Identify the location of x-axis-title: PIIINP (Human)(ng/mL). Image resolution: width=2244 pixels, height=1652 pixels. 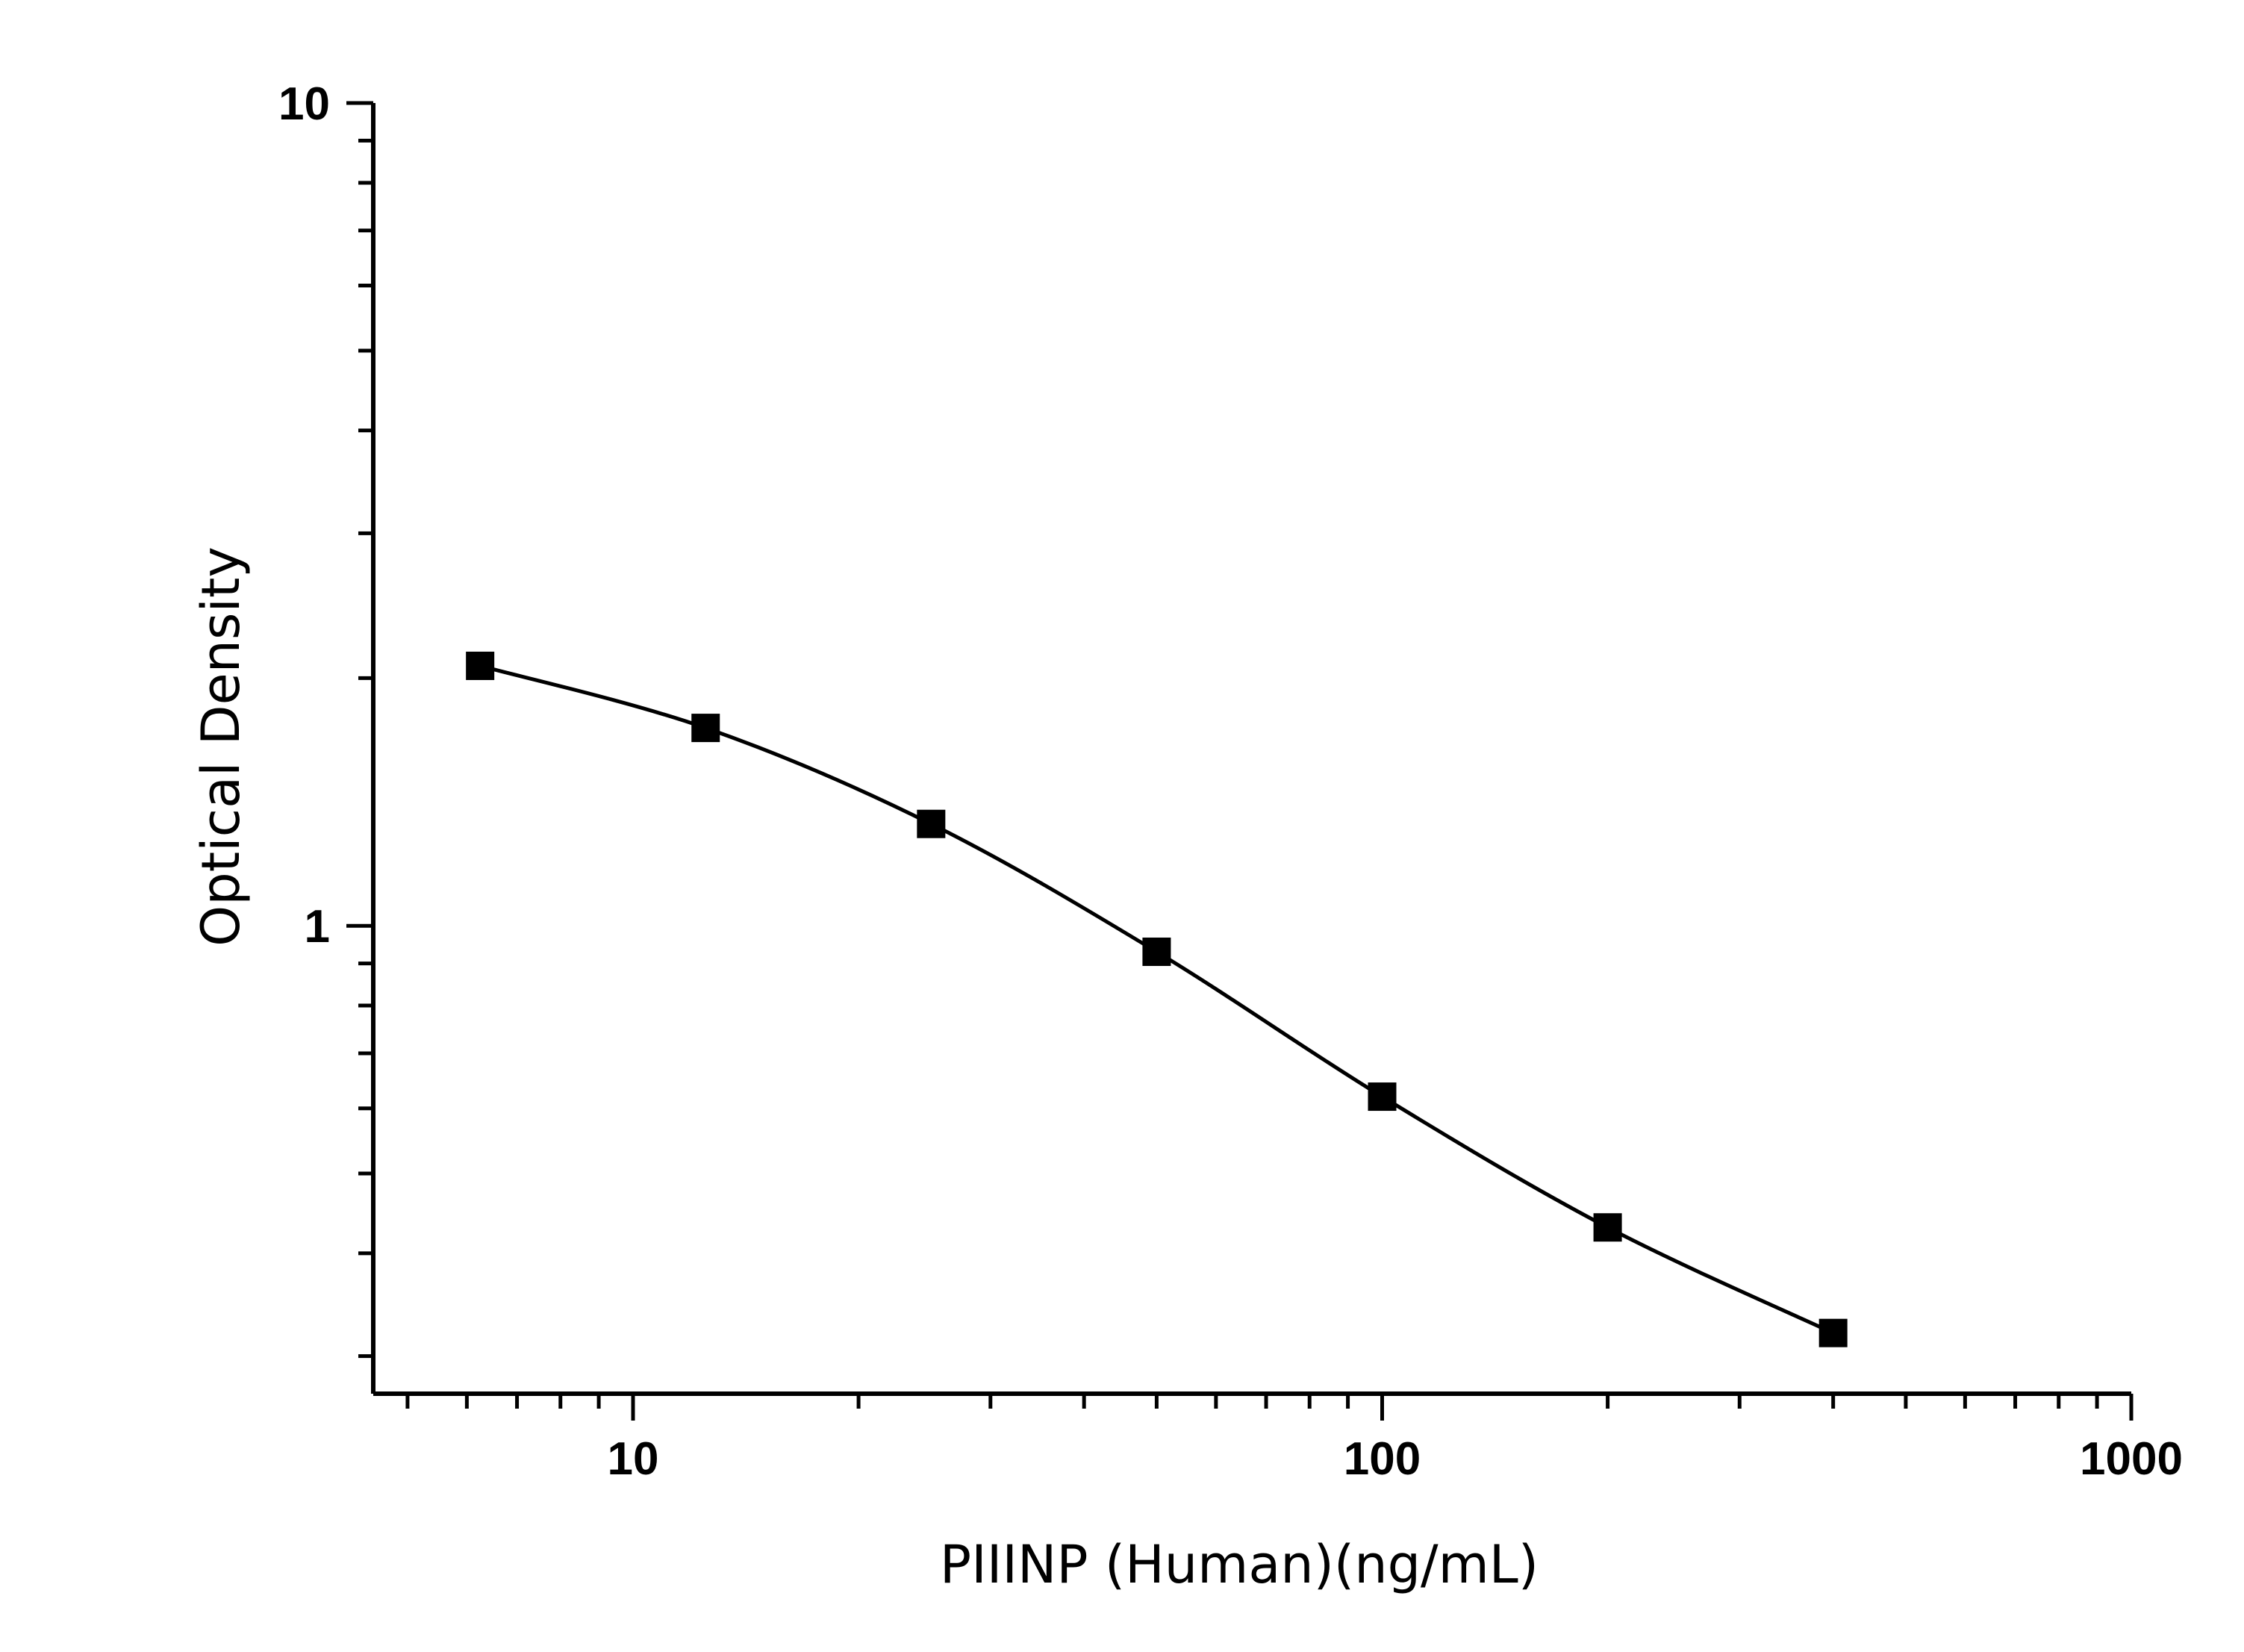
(1239, 1565).